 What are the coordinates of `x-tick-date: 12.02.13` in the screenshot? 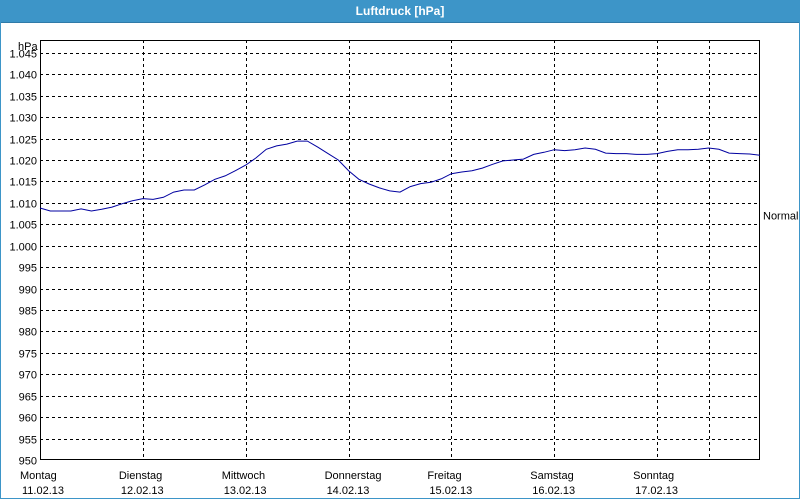 It's located at (142, 491).